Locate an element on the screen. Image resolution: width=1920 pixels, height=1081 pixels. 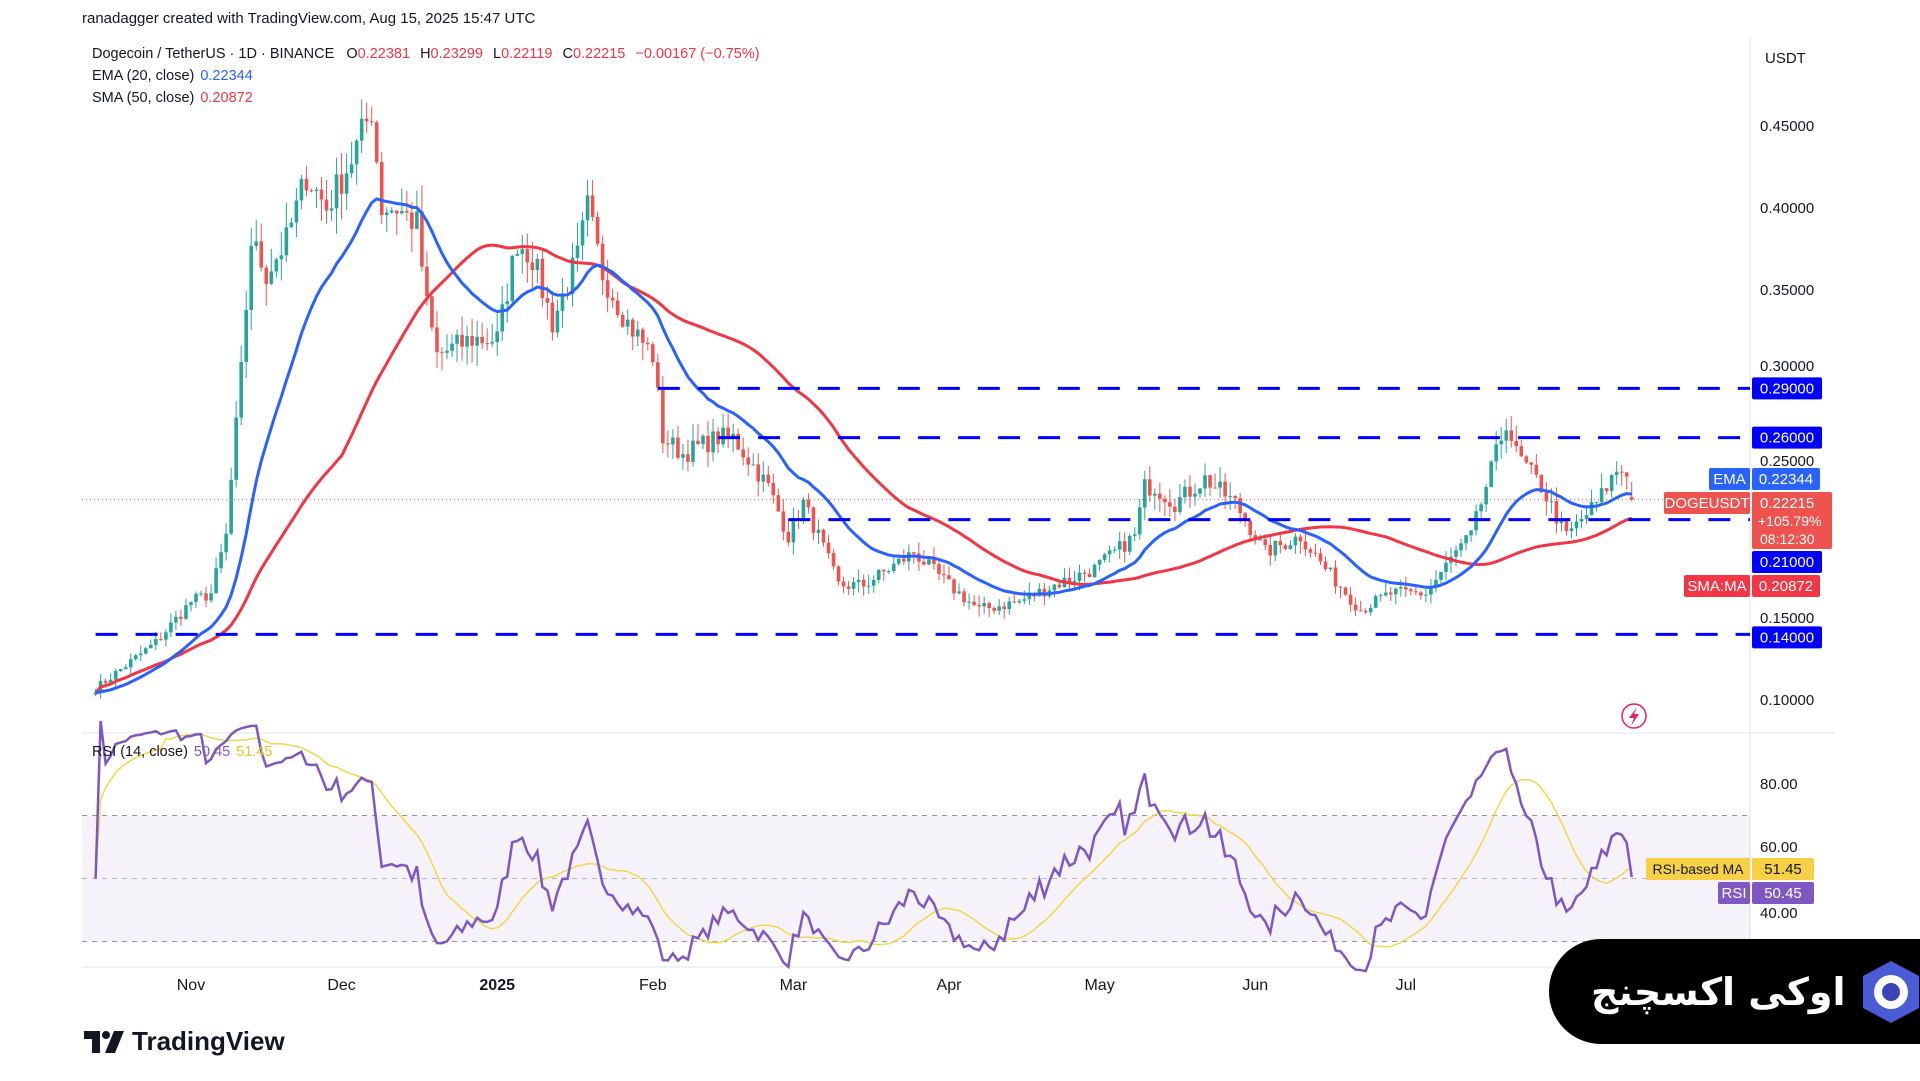
ema-legend: EMA (20, close) 0.22344 is located at coordinates (172, 76).